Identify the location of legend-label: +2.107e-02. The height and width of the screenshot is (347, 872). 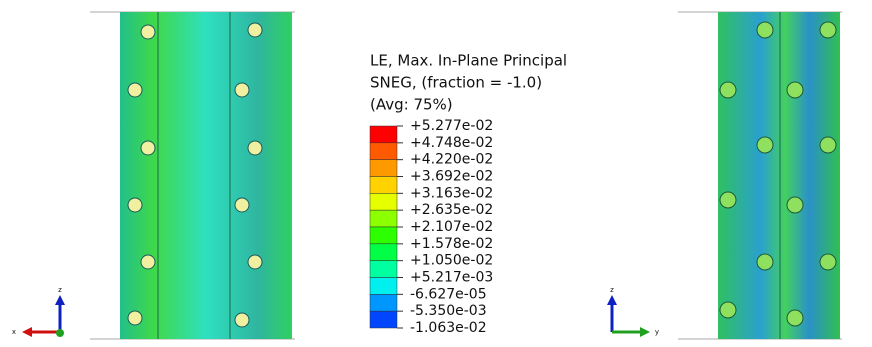
(451, 227).